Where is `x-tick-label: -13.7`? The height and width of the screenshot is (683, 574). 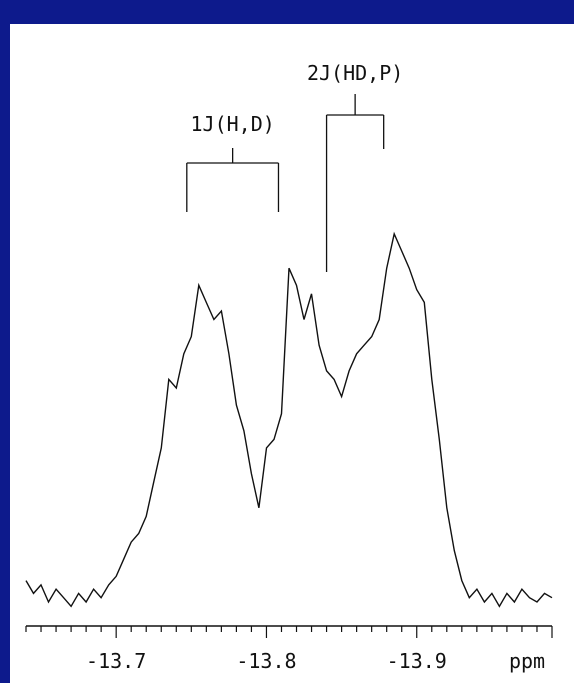 x-tick-label: -13.7 is located at coordinates (116, 661).